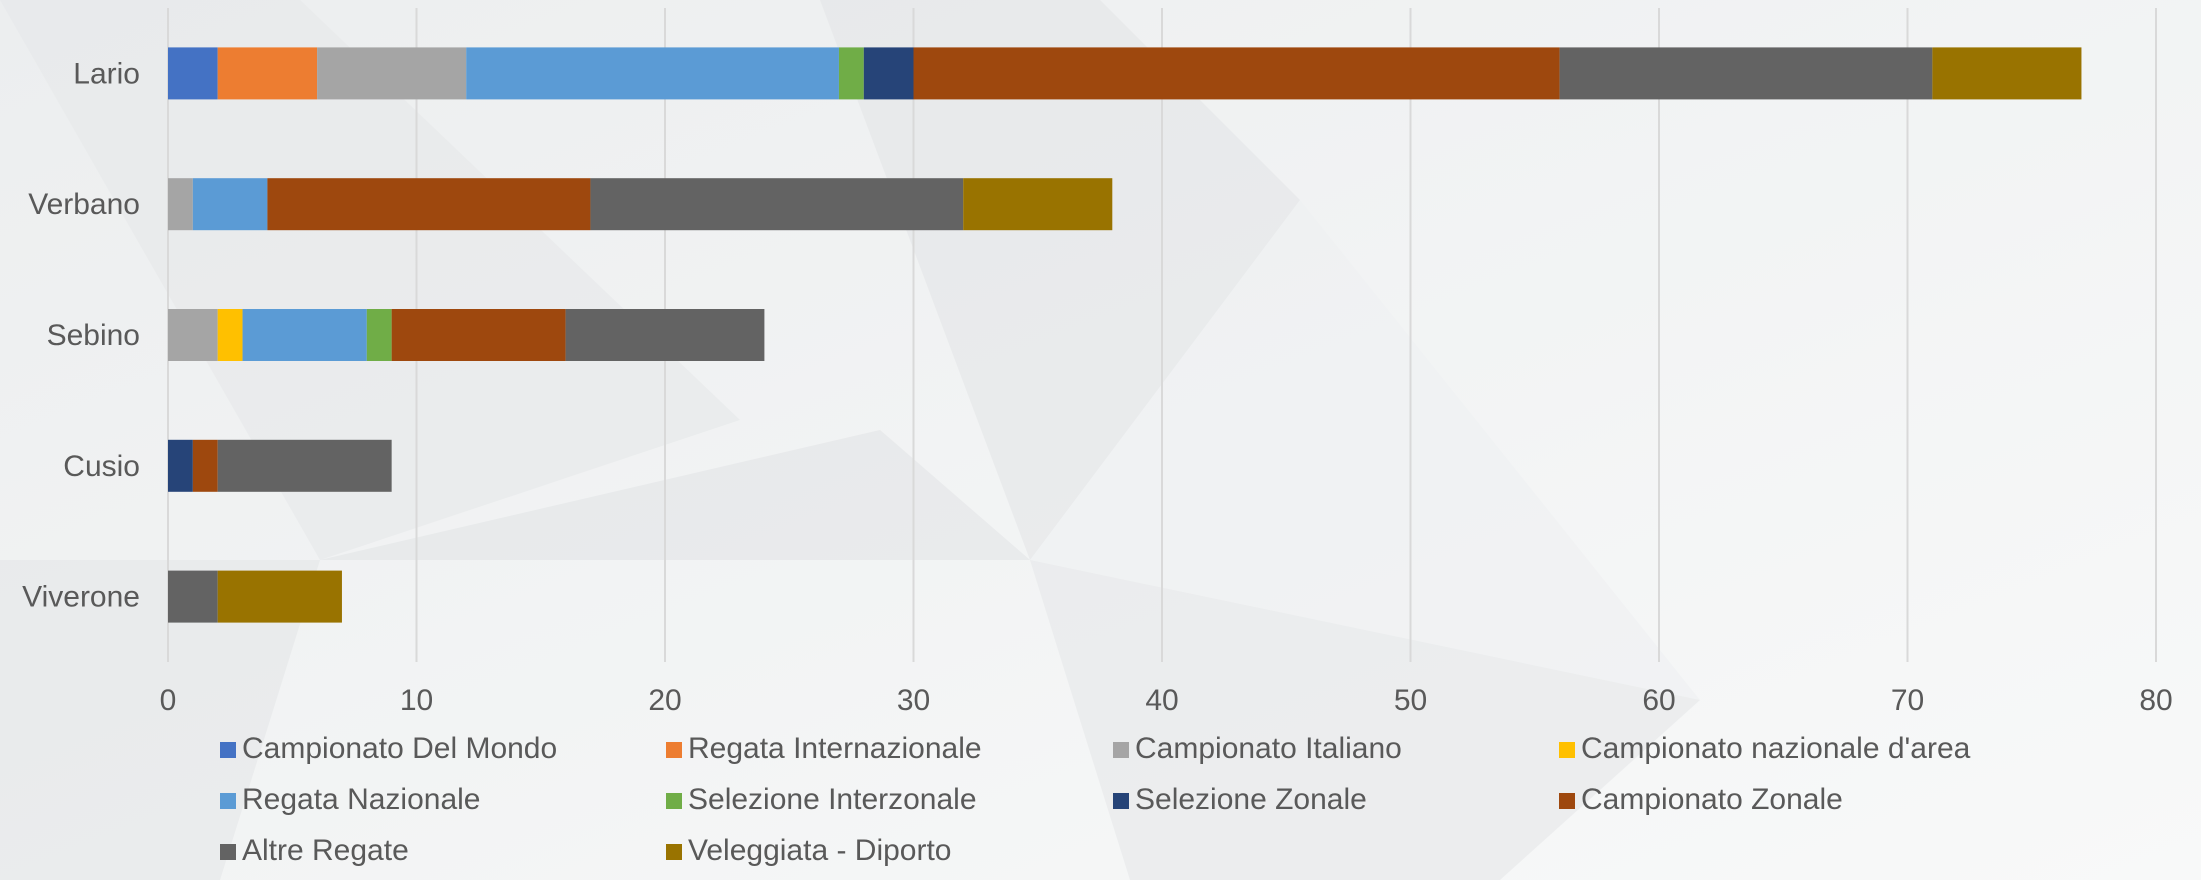 The height and width of the screenshot is (880, 2201). I want to click on x-tick-label-10: 10, so click(416, 700).